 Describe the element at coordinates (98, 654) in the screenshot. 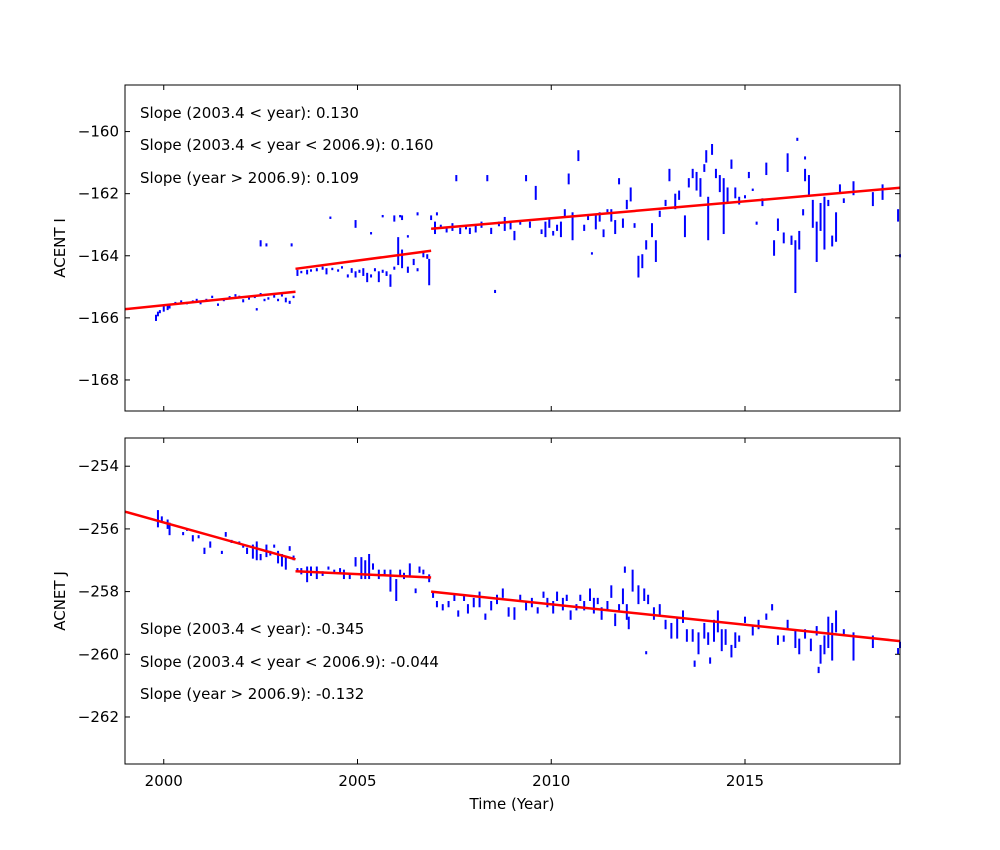

I see `y-tick-label: −260` at that location.